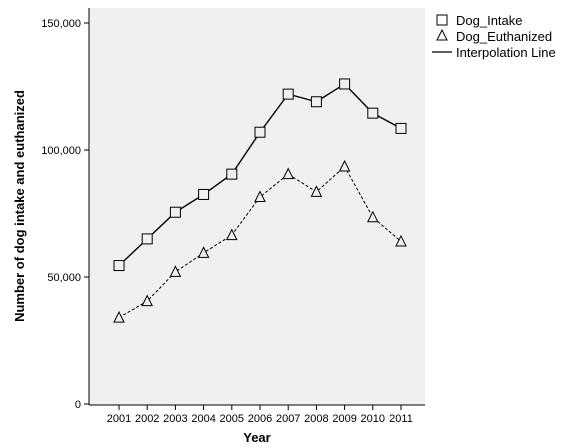 The image size is (581, 448). What do you see at coordinates (175, 419) in the screenshot?
I see `x-tick-label: 2003` at bounding box center [175, 419].